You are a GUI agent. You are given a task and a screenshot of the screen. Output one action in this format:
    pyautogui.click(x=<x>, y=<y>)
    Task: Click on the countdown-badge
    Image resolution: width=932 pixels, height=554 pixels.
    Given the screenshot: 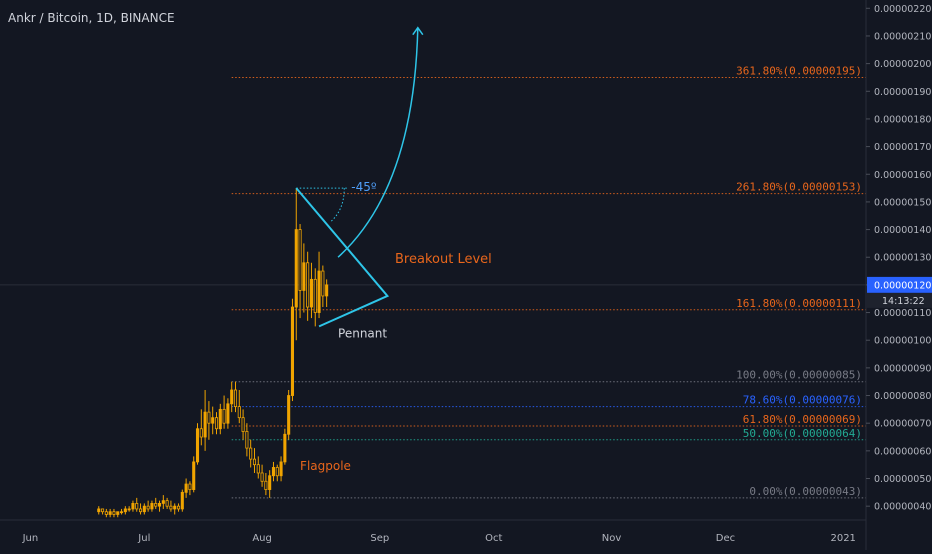 What is the action you would take?
    pyautogui.click(x=899, y=300)
    